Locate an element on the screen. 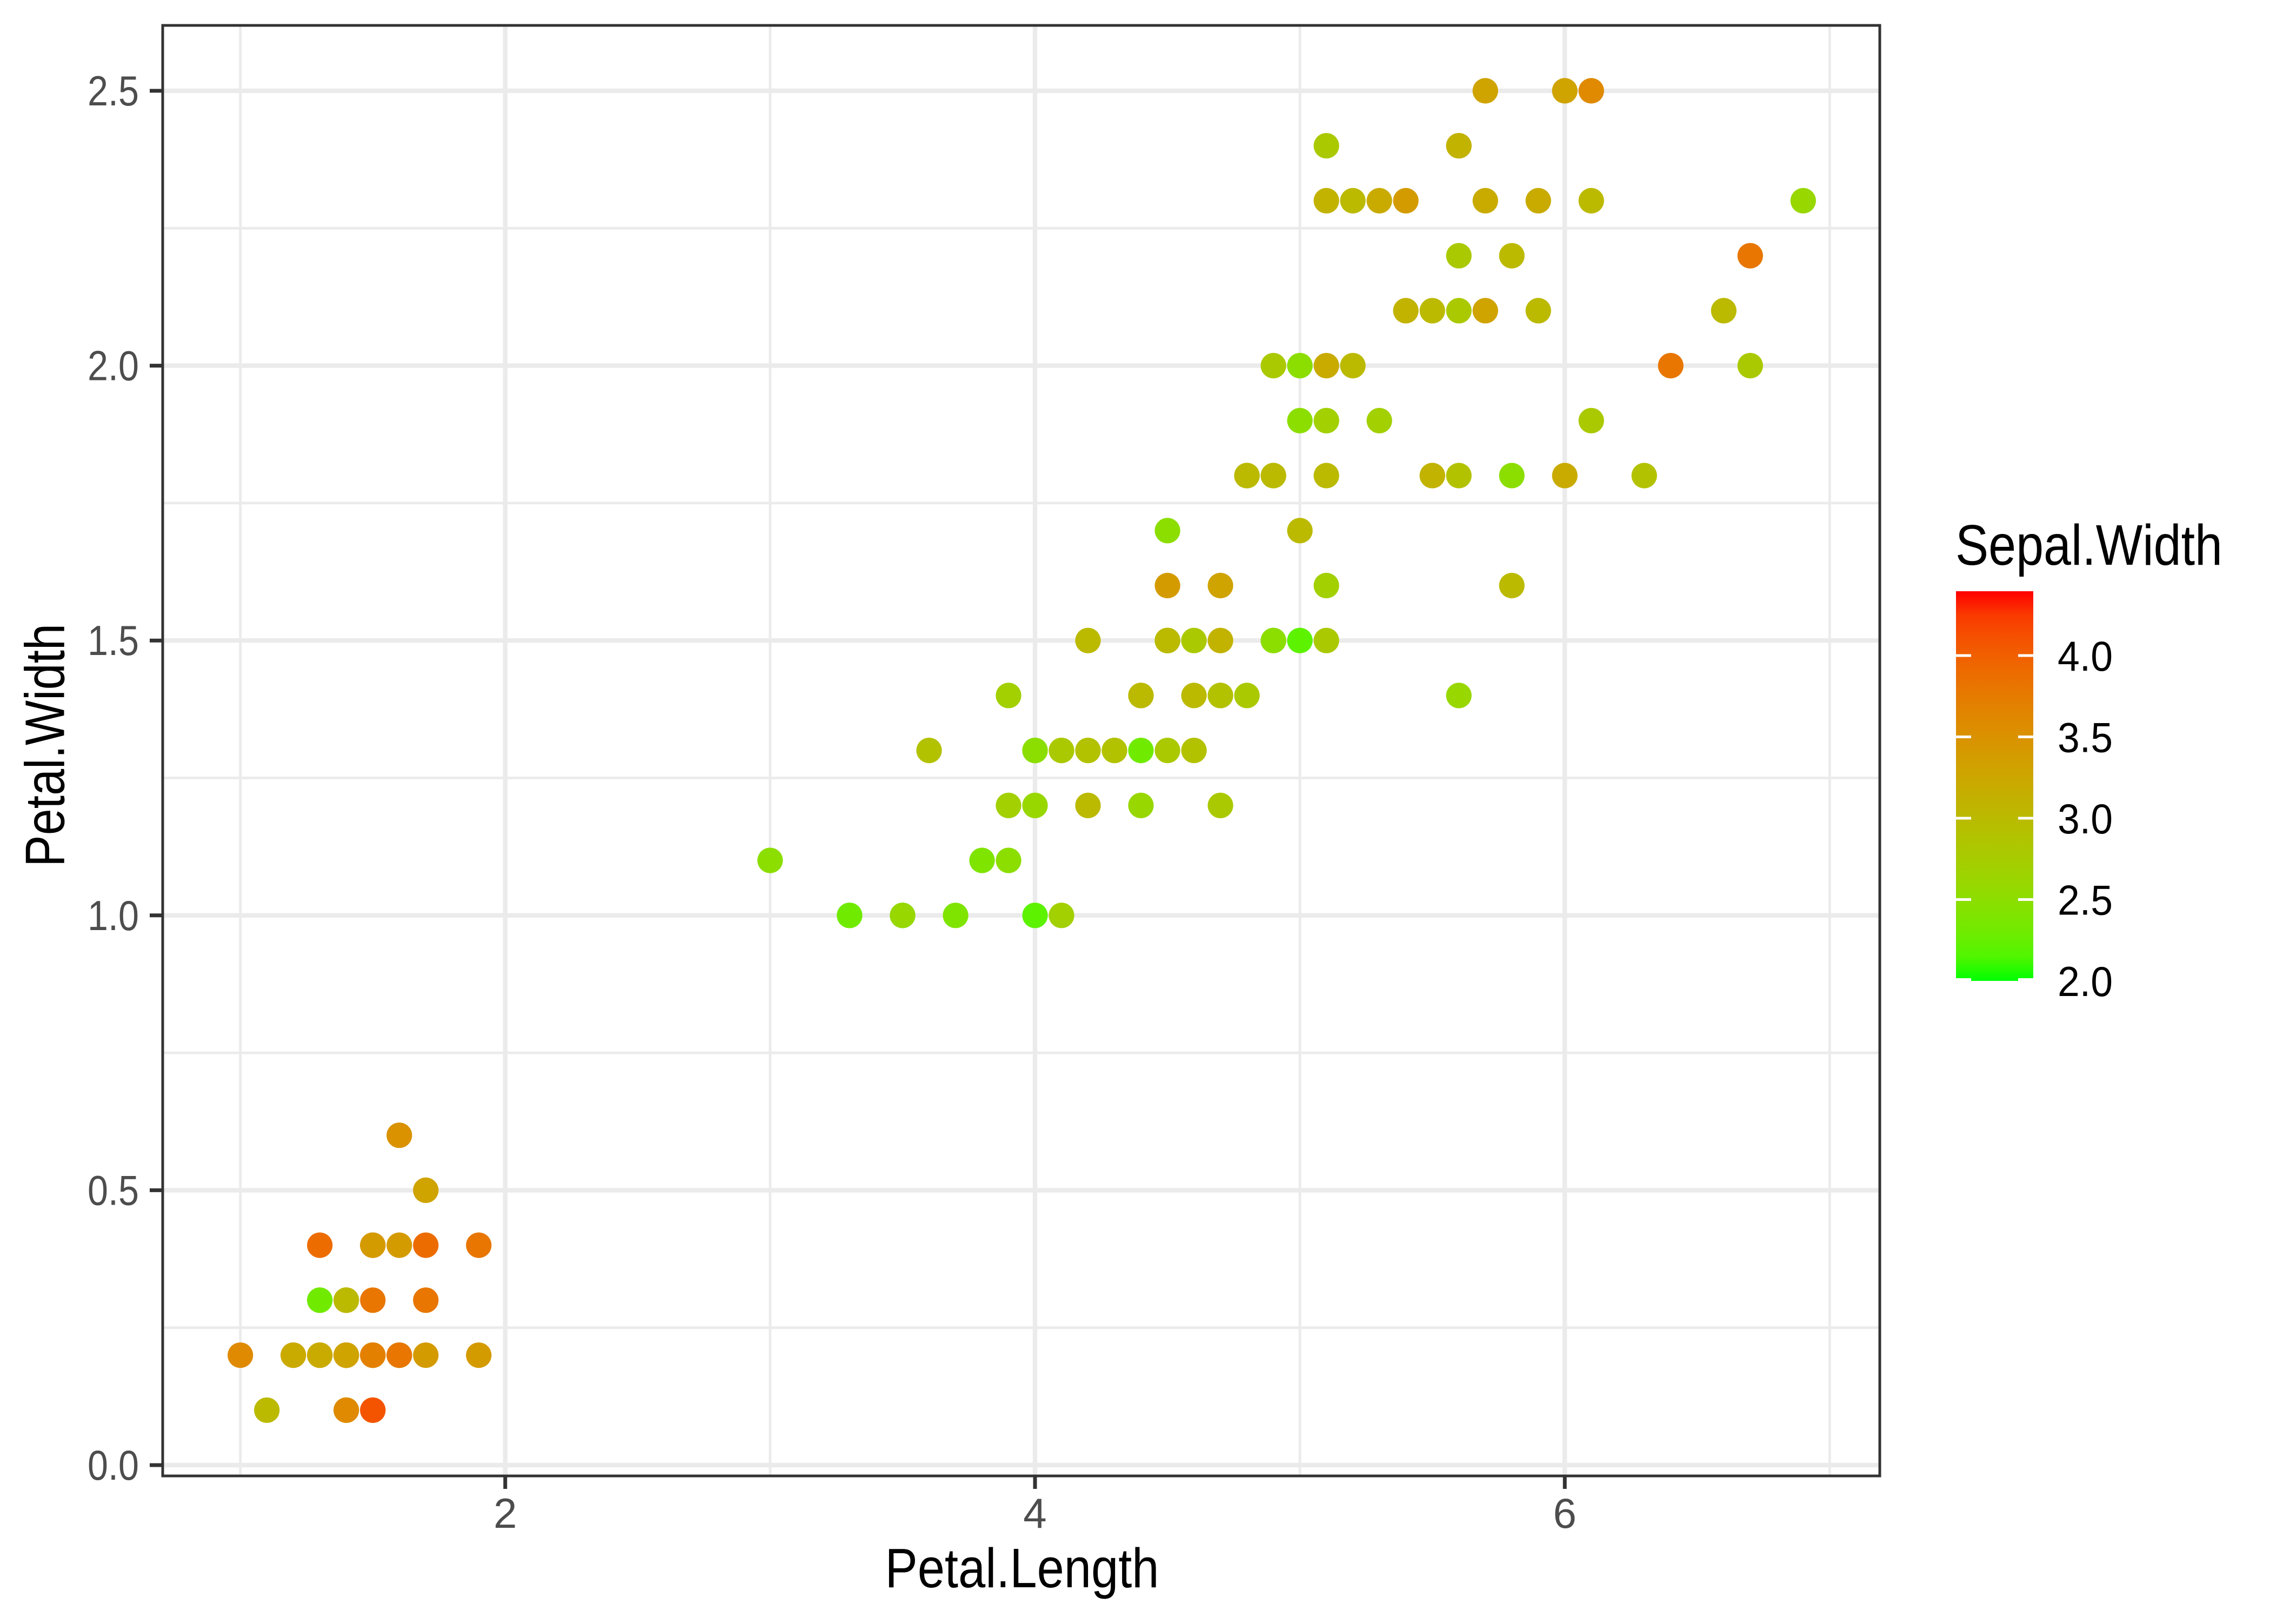 Image resolution: width=2270 pixels, height=1624 pixels. svg-text: 0.5 is located at coordinates (113, 1190).